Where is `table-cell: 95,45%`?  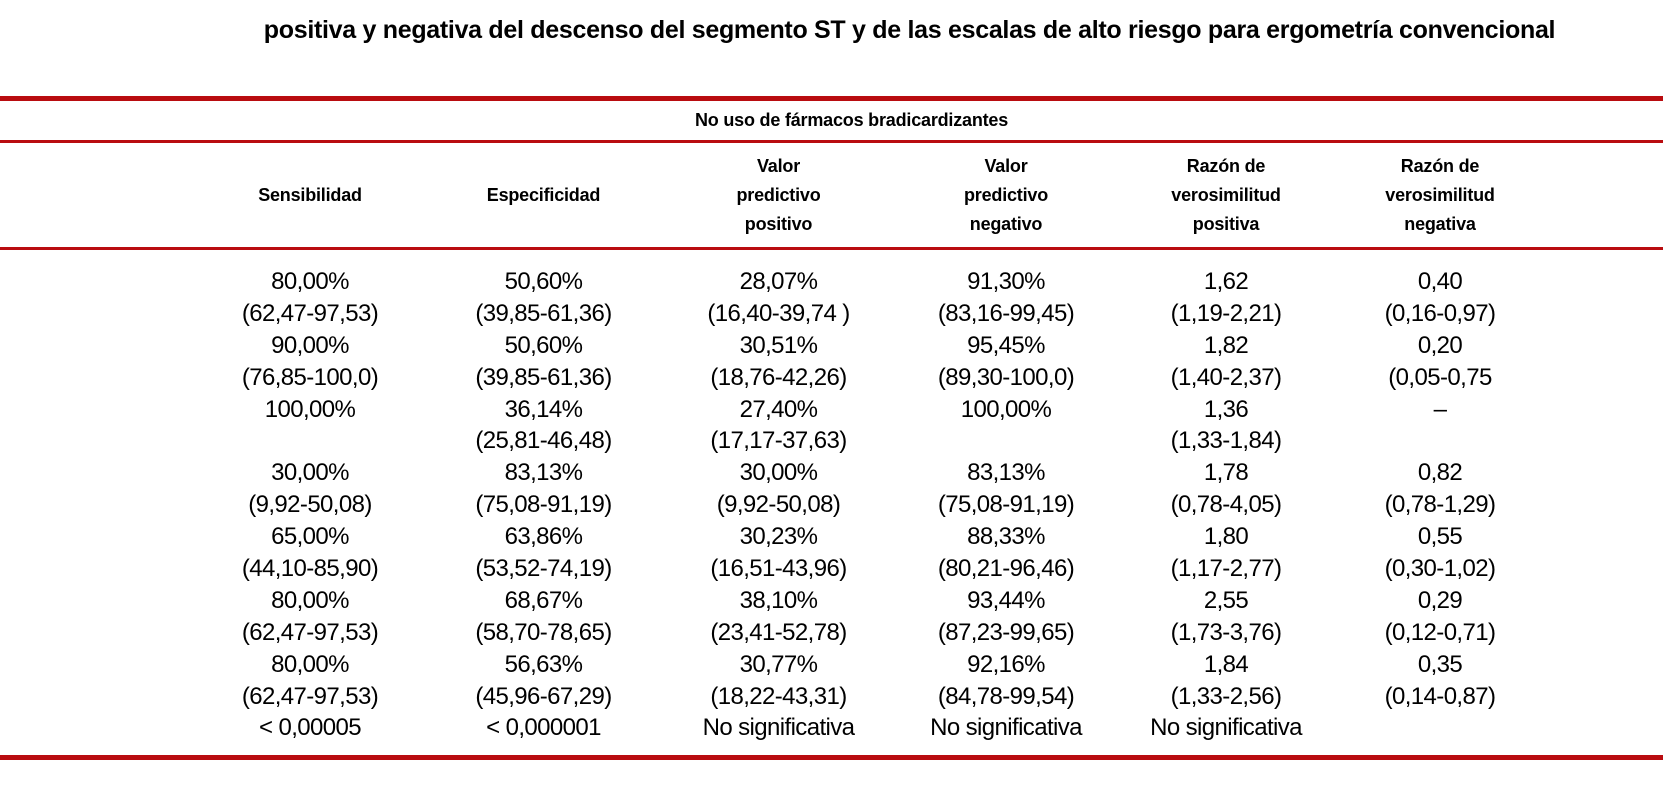
table-cell: 95,45% is located at coordinates (1006, 345).